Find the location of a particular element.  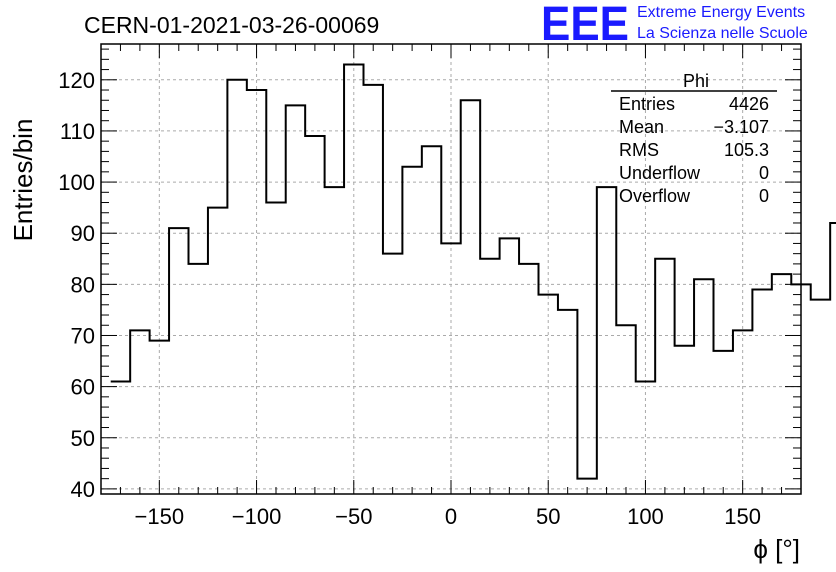

stats-row-label: RMS is located at coordinates (639, 150).